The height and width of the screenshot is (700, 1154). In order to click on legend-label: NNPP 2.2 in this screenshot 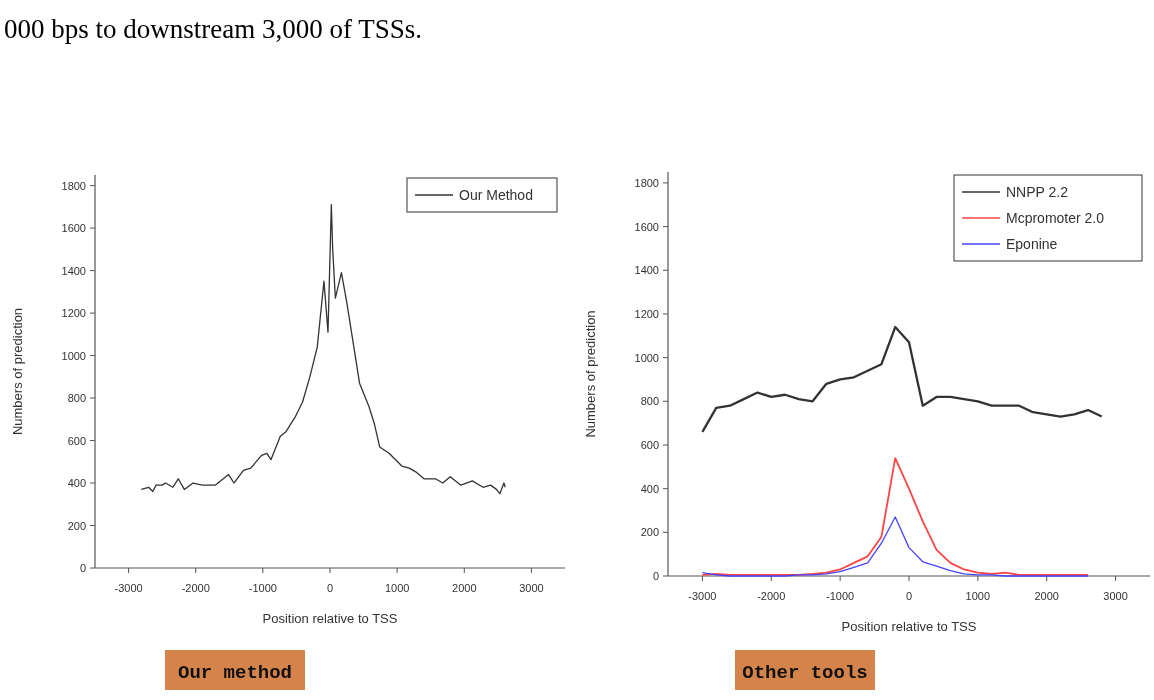, I will do `click(1037, 192)`.